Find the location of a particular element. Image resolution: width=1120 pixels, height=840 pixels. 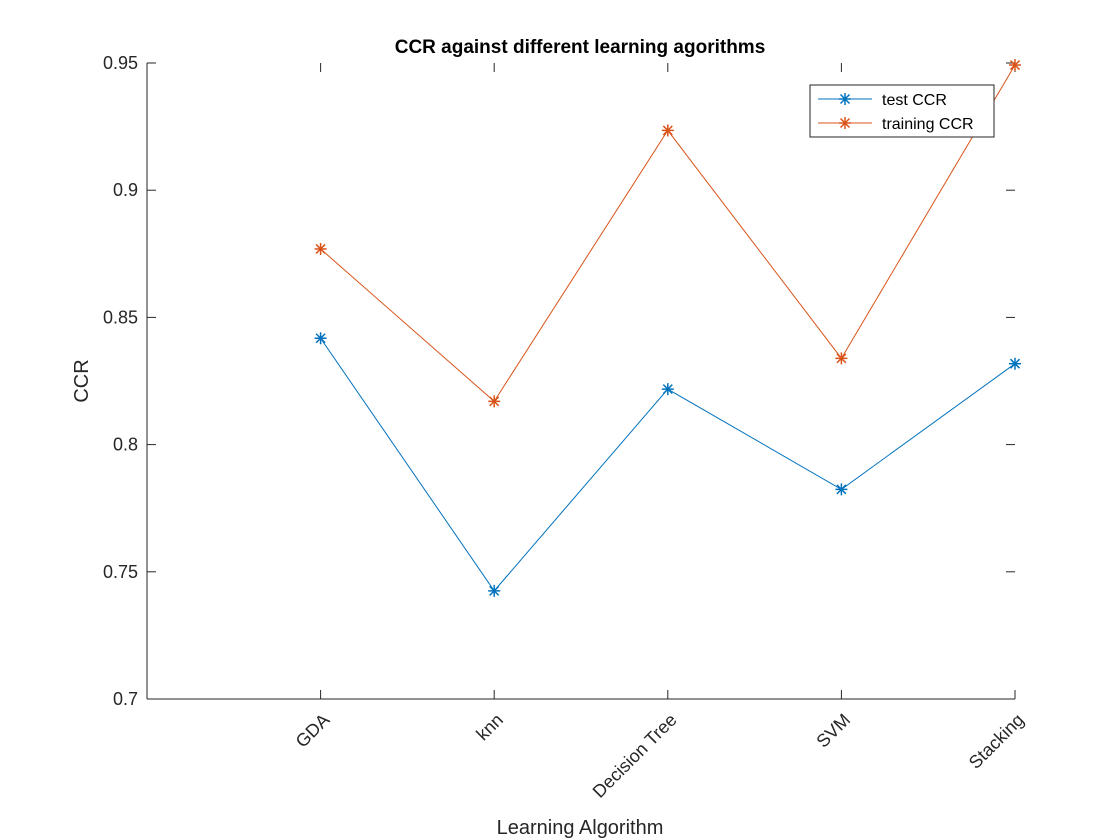

y-axis-label: CCR is located at coordinates (82, 380).